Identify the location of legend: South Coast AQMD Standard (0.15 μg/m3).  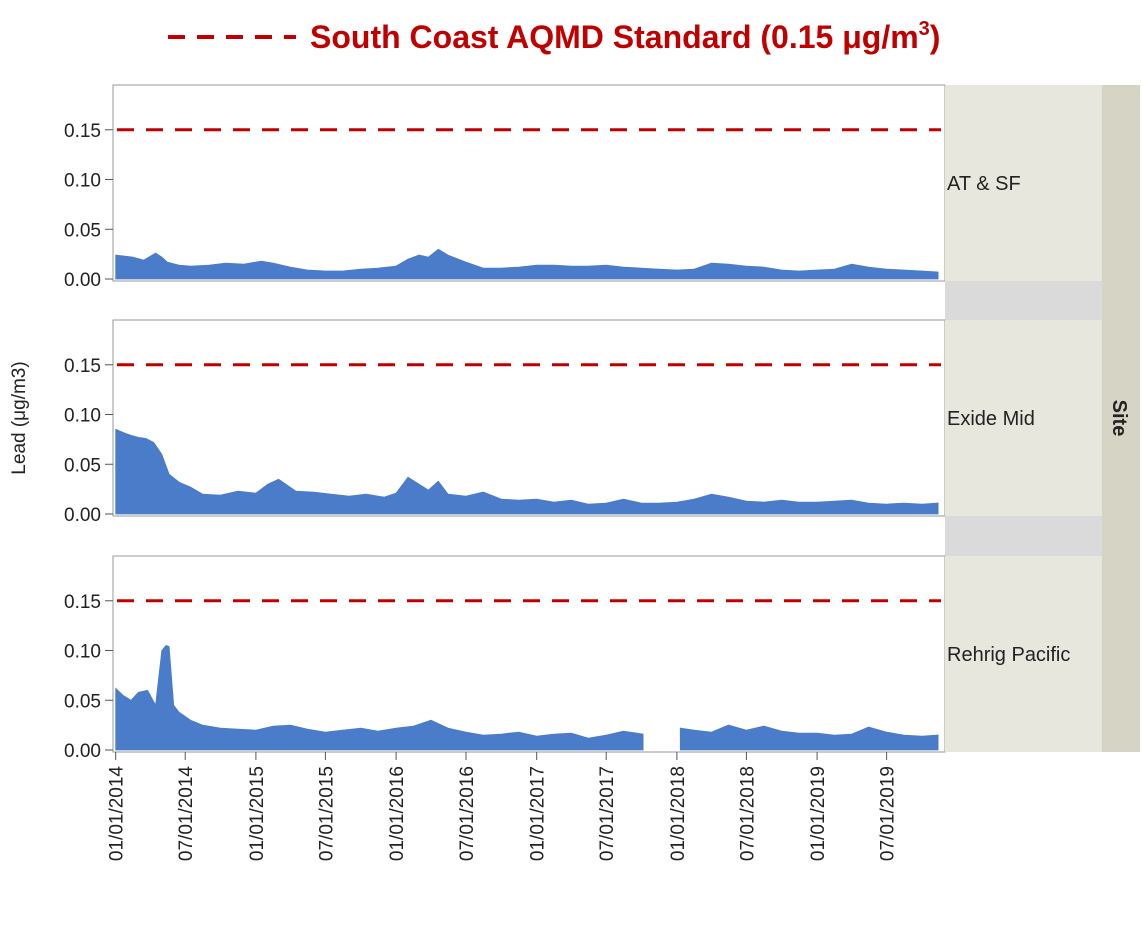
(554, 36).